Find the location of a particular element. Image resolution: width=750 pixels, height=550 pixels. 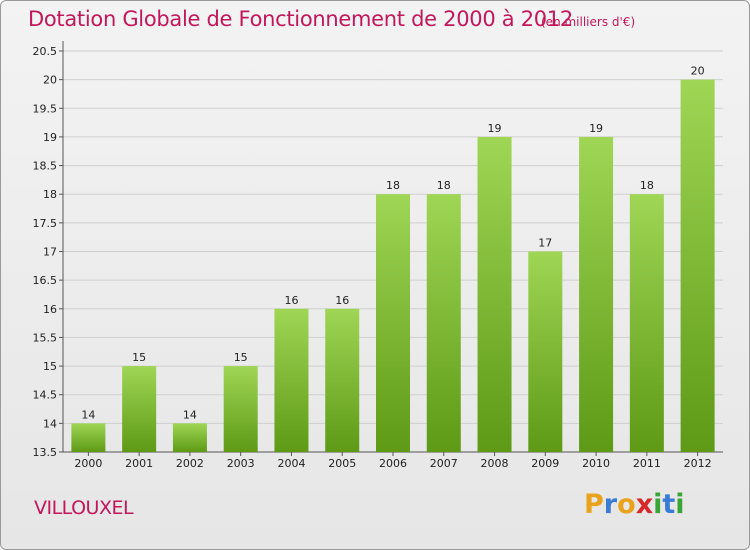

y-tick-label: 20.5 is located at coordinates (45, 51).